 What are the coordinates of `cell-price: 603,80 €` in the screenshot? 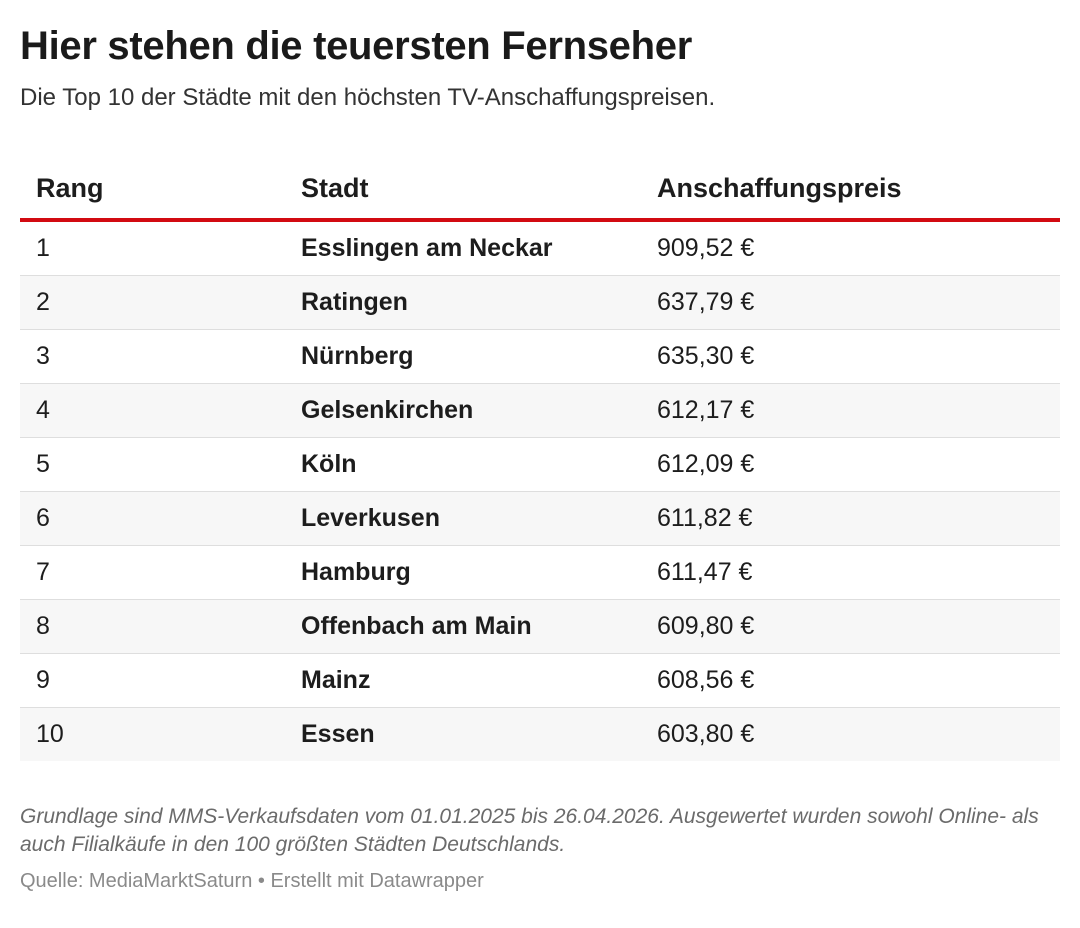 It's located at (850, 734).